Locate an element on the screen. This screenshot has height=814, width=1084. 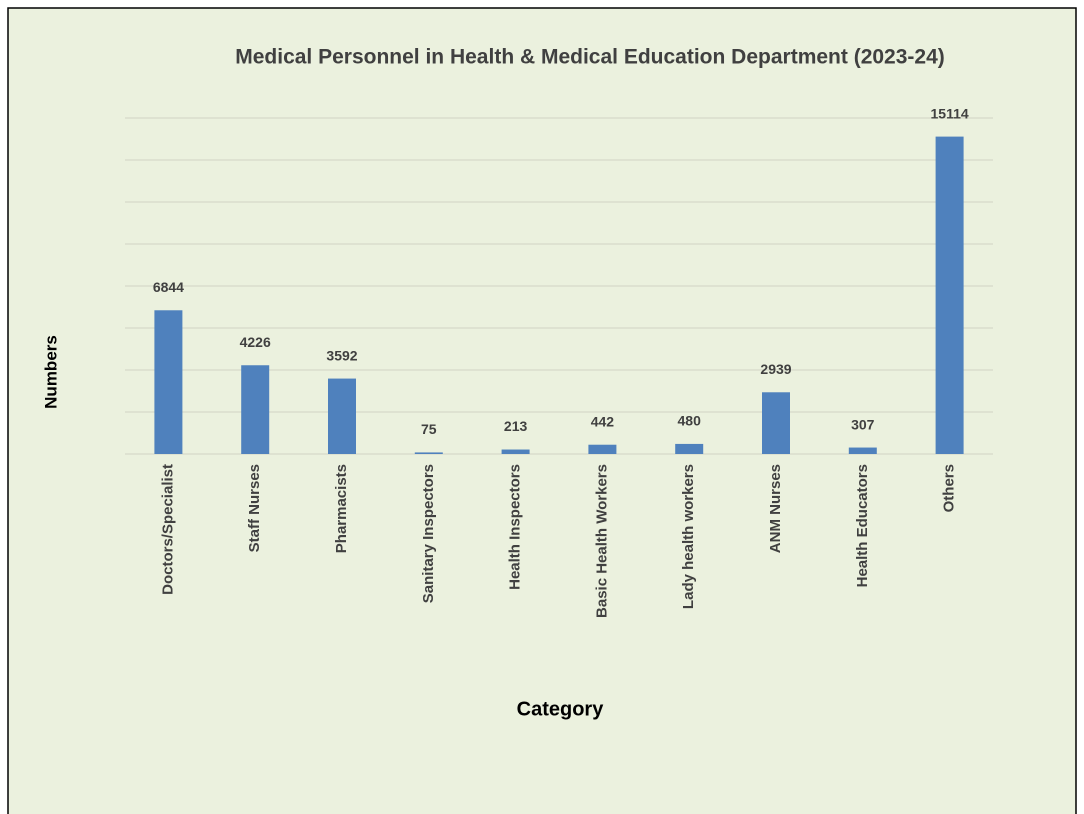
x-tick-label: Health Inspectors is located at coordinates (515, 527).